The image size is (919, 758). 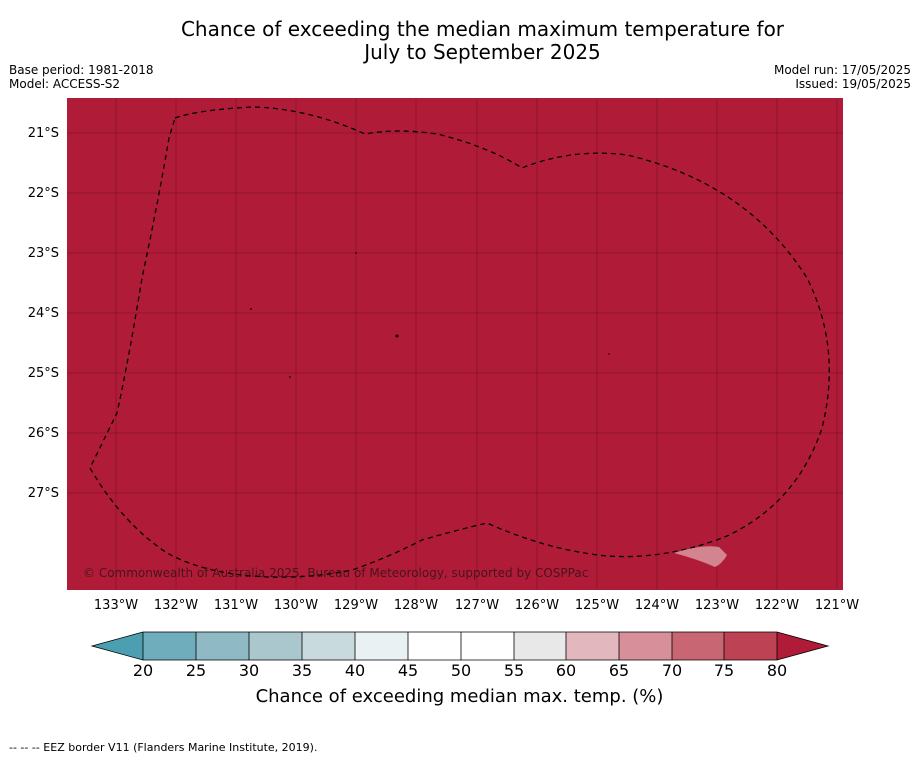 I want to click on lon-label: 121°W, so click(x=837, y=605).